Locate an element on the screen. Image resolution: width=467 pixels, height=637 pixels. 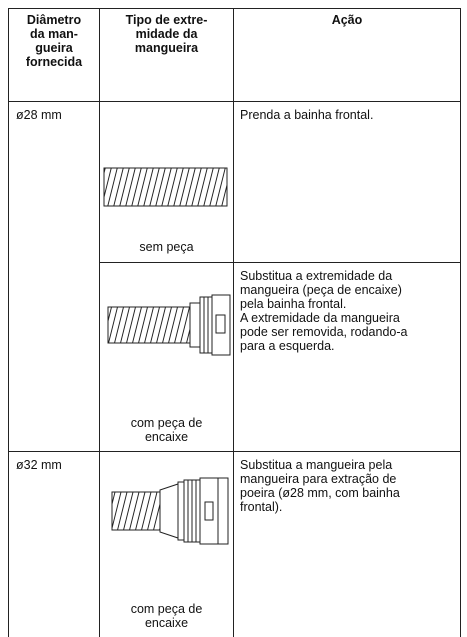
header-line: gueira is located at coordinates (54, 48).